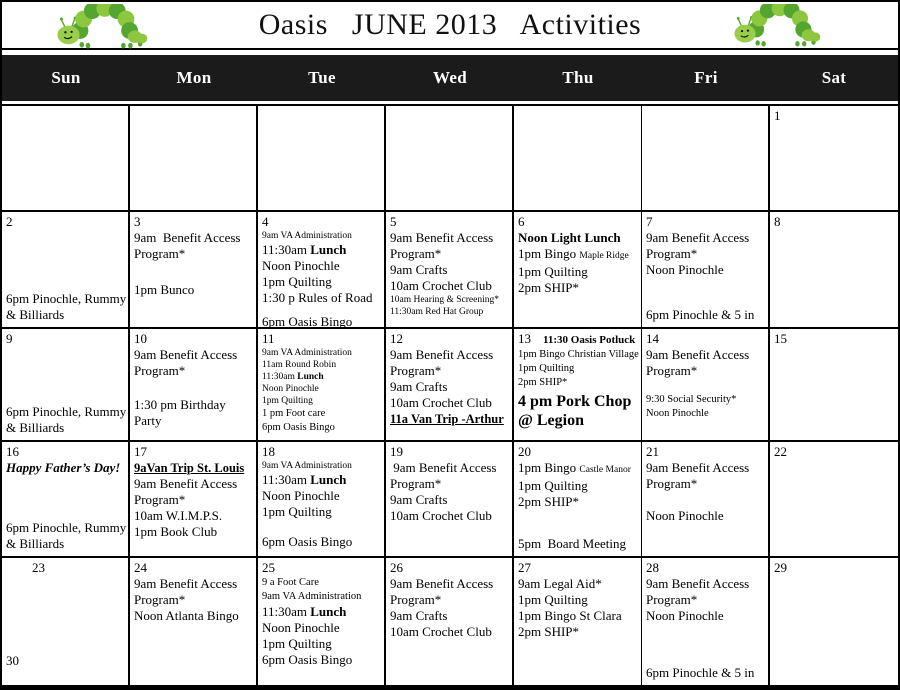 Image resolution: width=900 pixels, height=690 pixels. I want to click on event-line: 1pm Bingo Maple Ridge, so click(579, 255).